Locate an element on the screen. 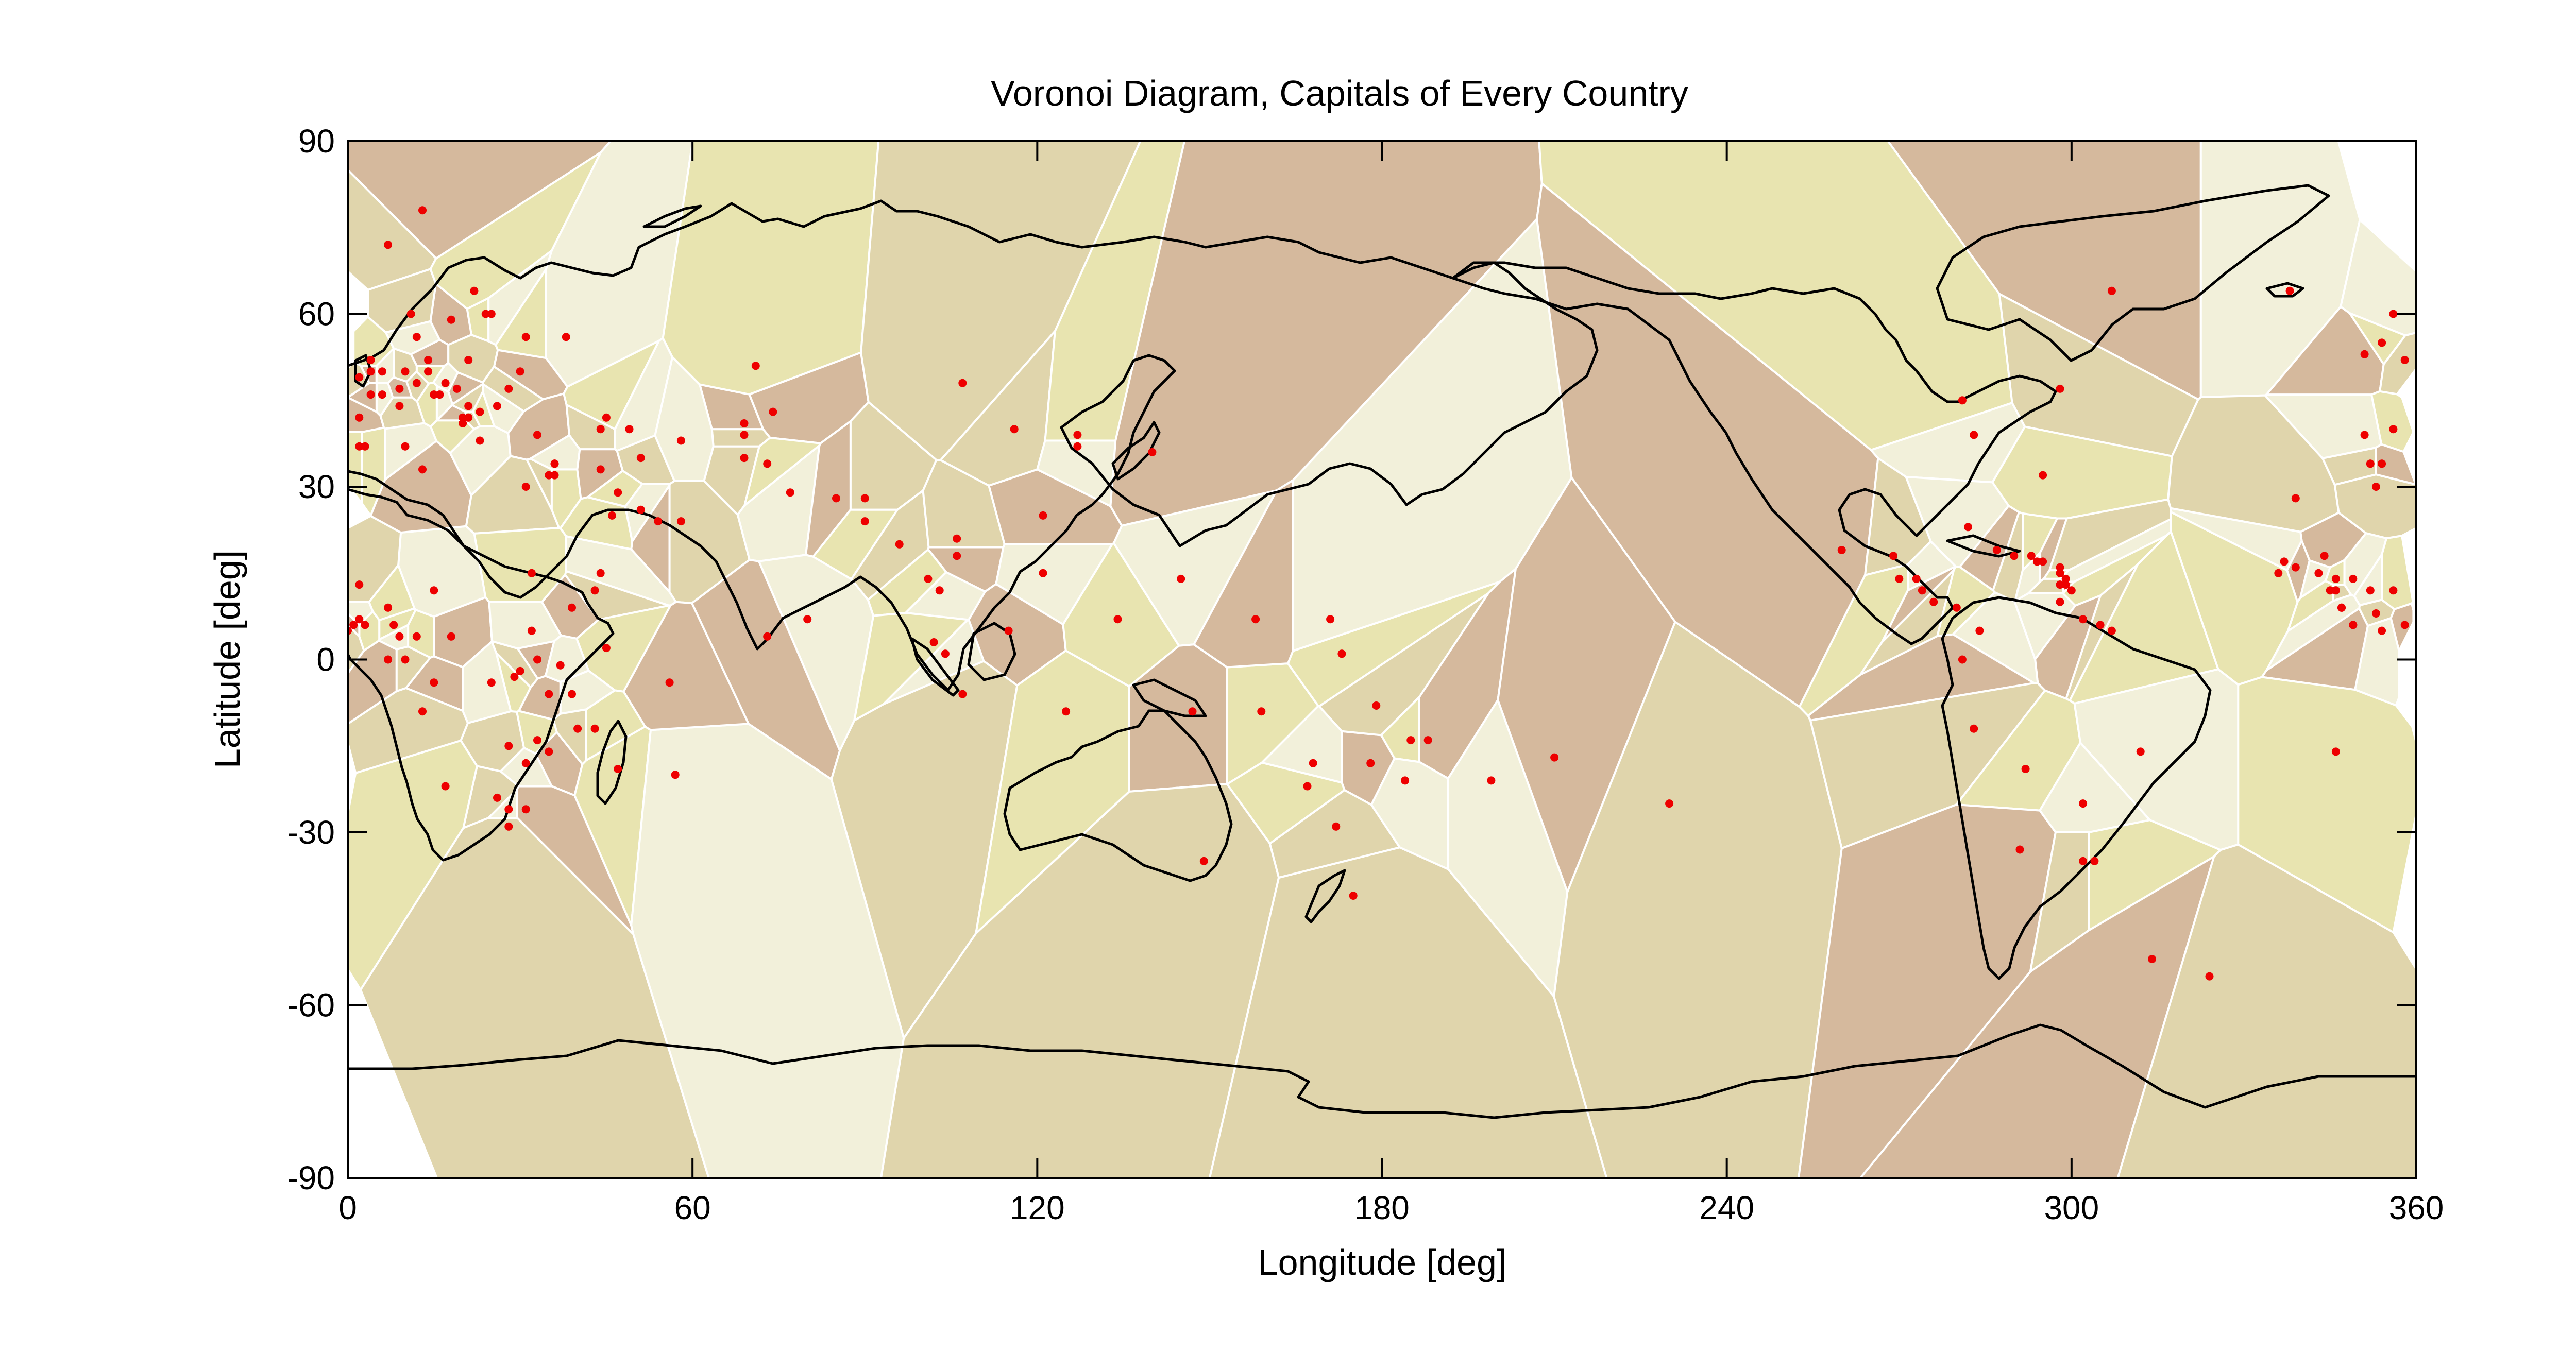 Image resolution: width=2576 pixels, height=1352 pixels. y-tick-label: 30 is located at coordinates (316, 486).